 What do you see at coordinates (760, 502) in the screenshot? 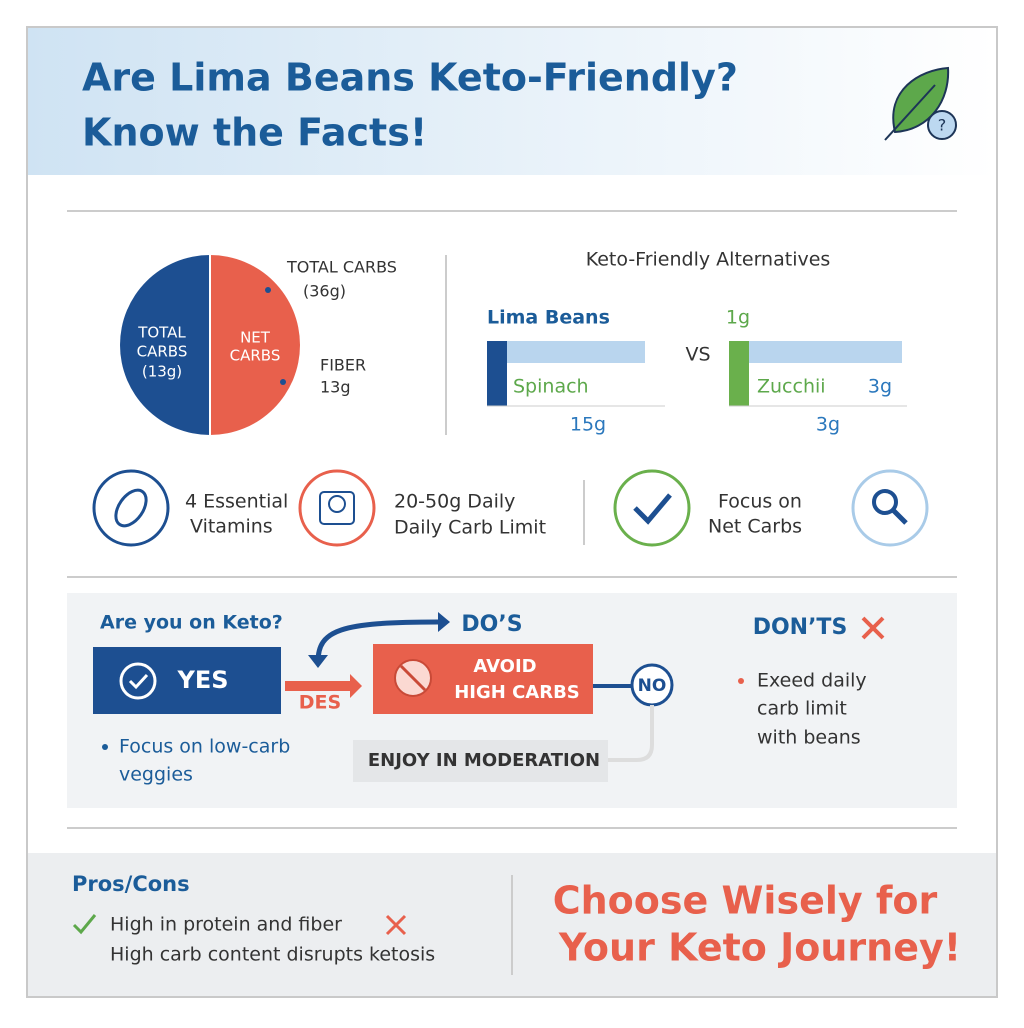
I see `fact: Focus on` at bounding box center [760, 502].